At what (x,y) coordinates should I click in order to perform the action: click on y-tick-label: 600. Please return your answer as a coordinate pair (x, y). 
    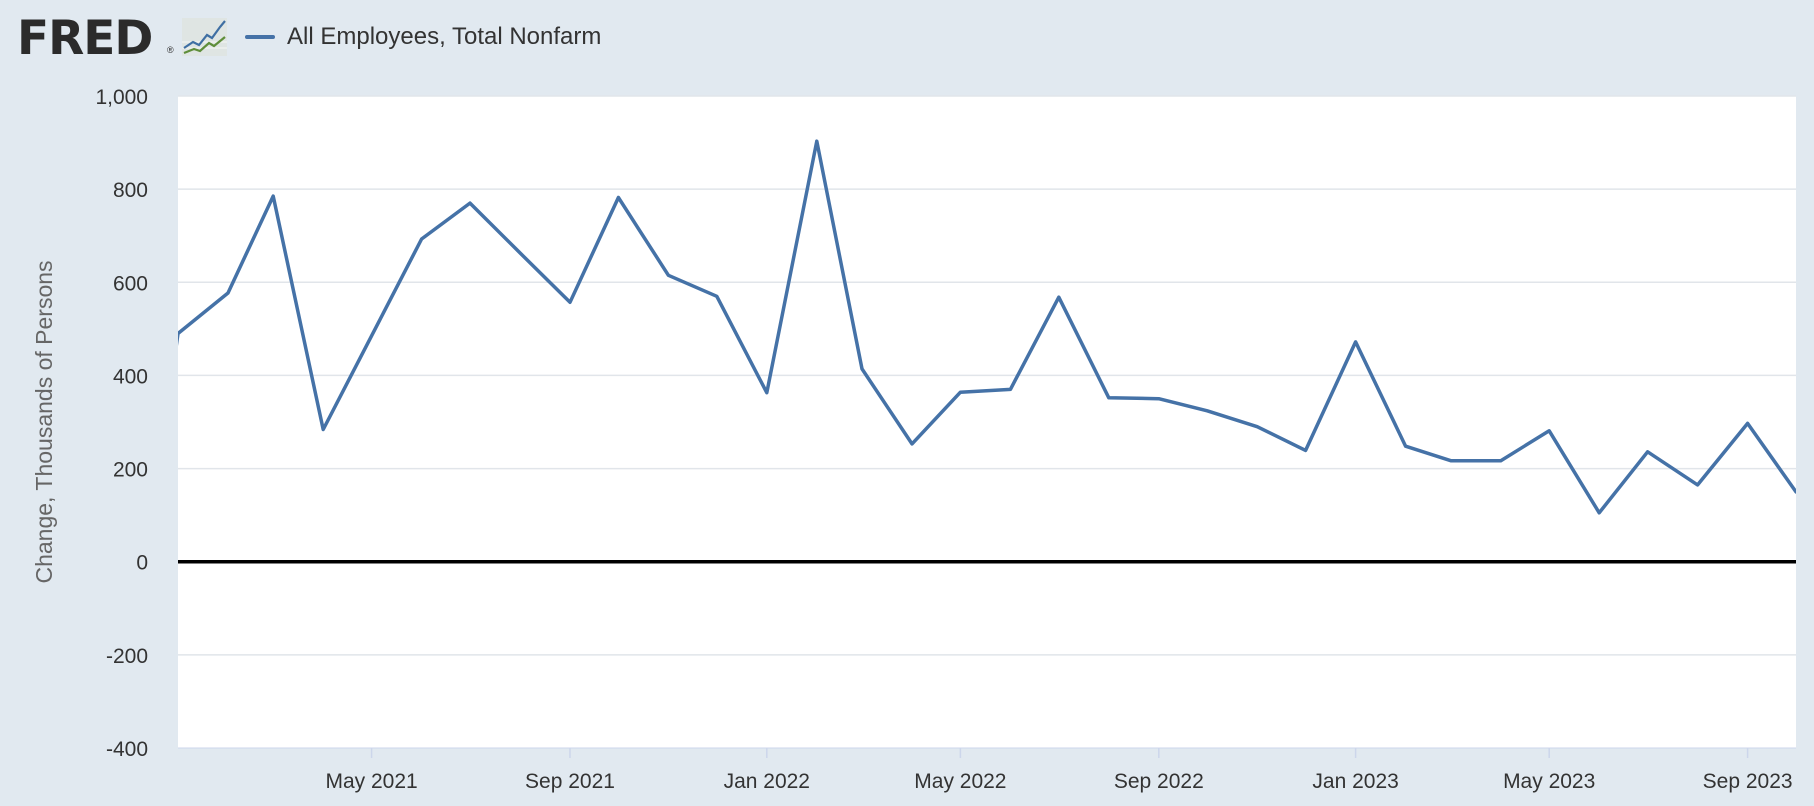
    Looking at the image, I should click on (130, 283).